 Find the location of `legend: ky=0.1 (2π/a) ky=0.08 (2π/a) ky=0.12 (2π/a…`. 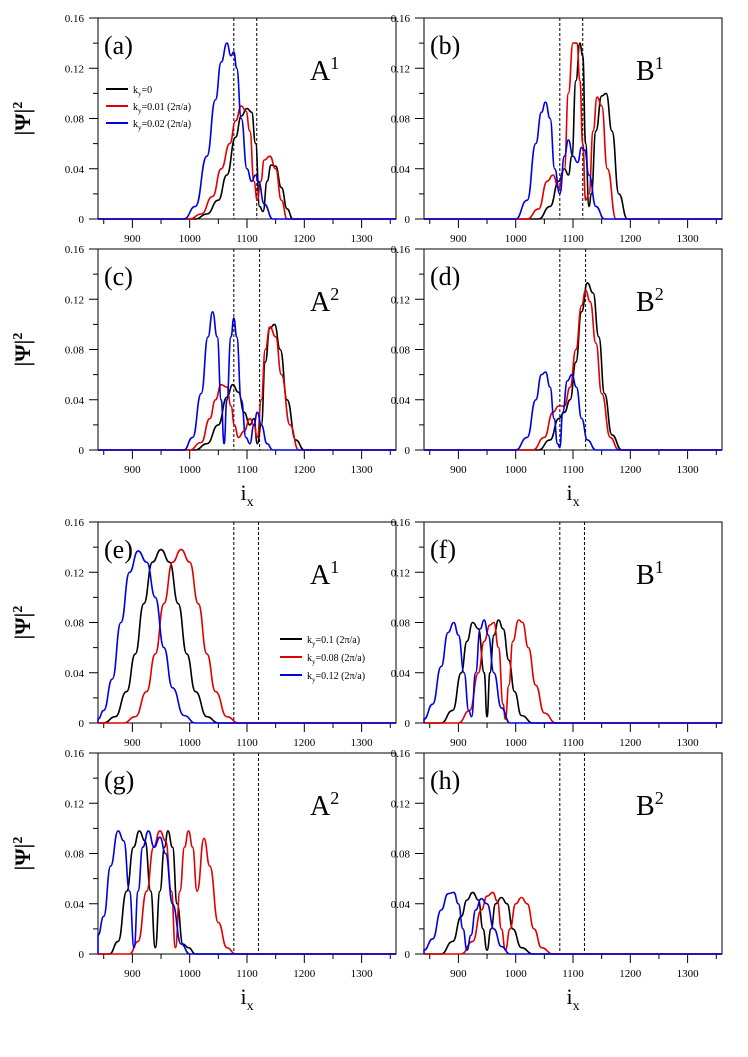

legend: ky=0.1 (2π/a) ky=0.08 (2π/a) ky=0.12 (2π/a… is located at coordinates (322, 659).